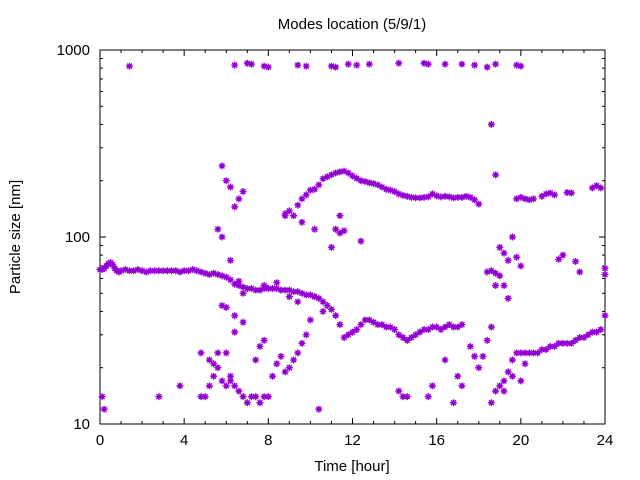 The width and height of the screenshot is (640, 480). Describe the element at coordinates (436, 440) in the screenshot. I see `x-tick-label: 16` at that location.